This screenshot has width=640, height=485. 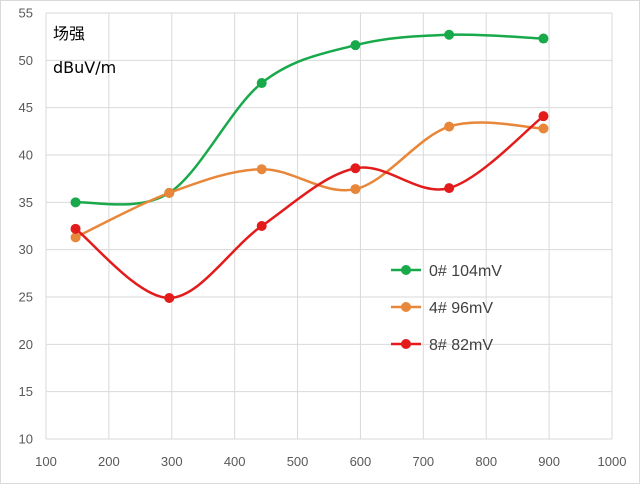 I want to click on x-tick-label: 1000, so click(x=612, y=461).